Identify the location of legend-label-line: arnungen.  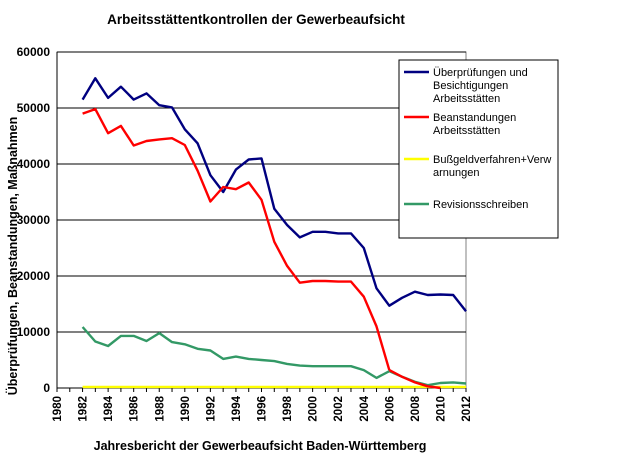
(456, 173).